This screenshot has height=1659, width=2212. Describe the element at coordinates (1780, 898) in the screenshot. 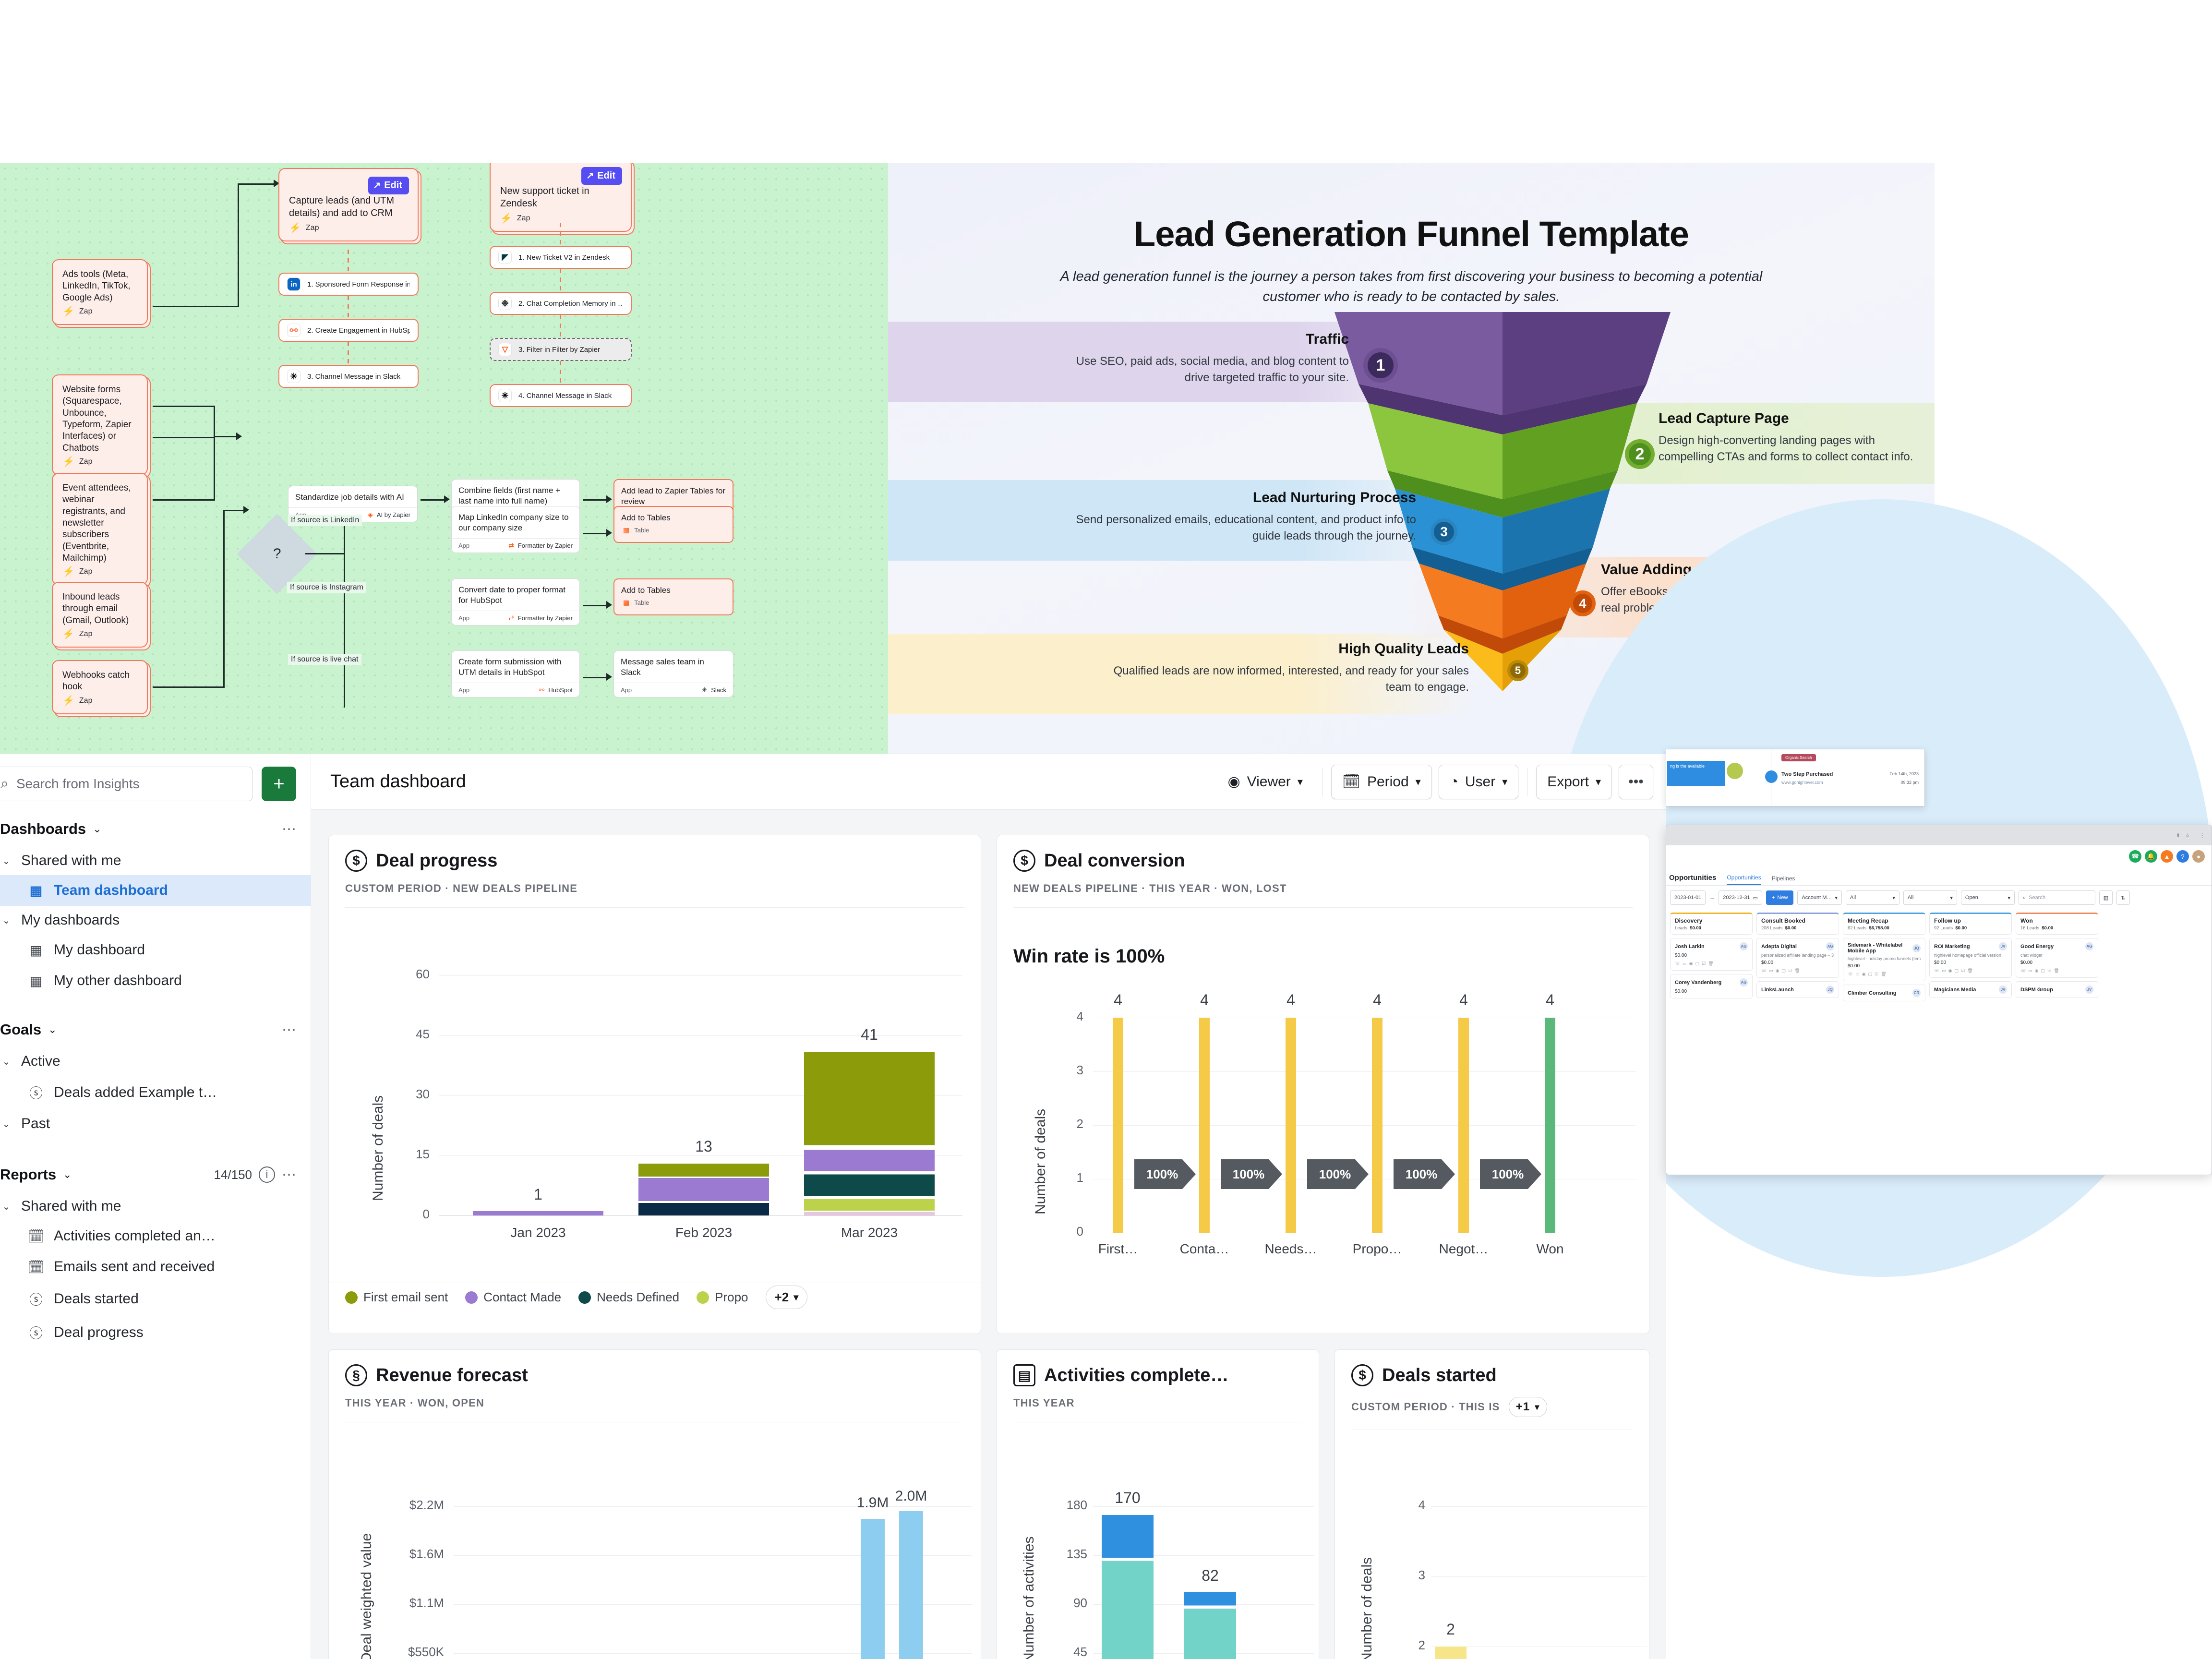

I see `new-opportunity-button: + New` at that location.